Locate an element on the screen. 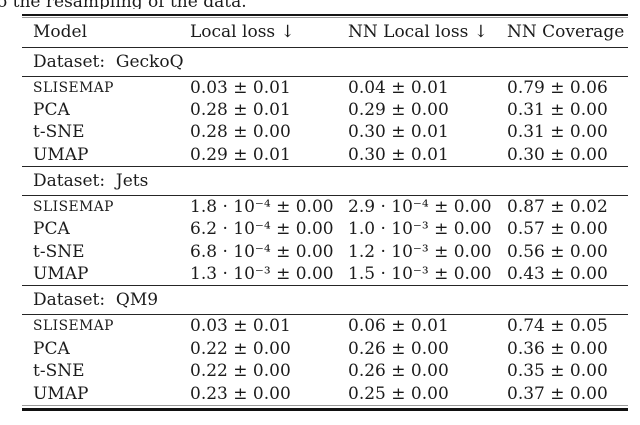  table-bottom-double-rule is located at coordinates (325, 408).